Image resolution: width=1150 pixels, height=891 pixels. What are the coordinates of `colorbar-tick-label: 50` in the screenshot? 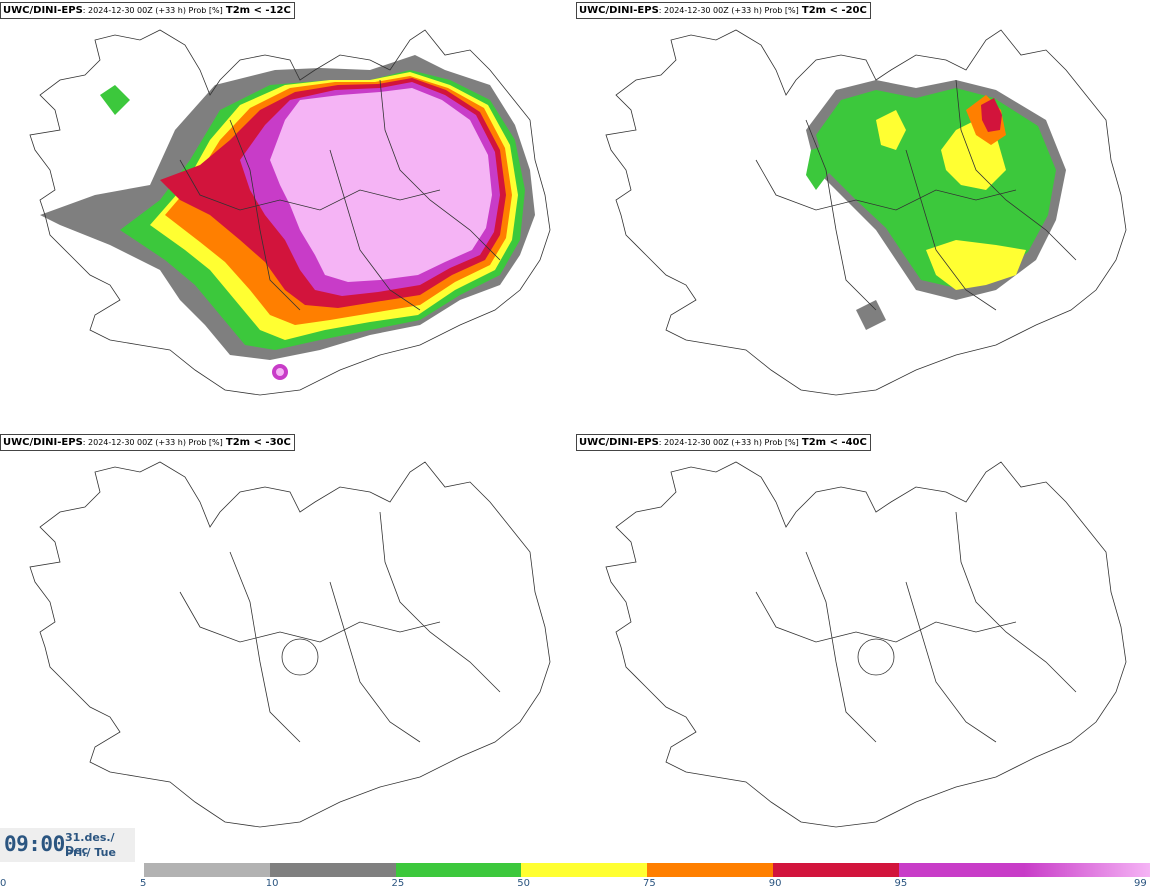 It's located at (523, 883).